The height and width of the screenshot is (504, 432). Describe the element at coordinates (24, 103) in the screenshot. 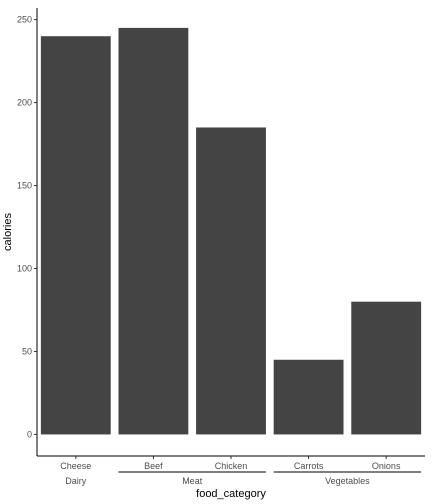

I see `y-tick-label: 200` at that location.